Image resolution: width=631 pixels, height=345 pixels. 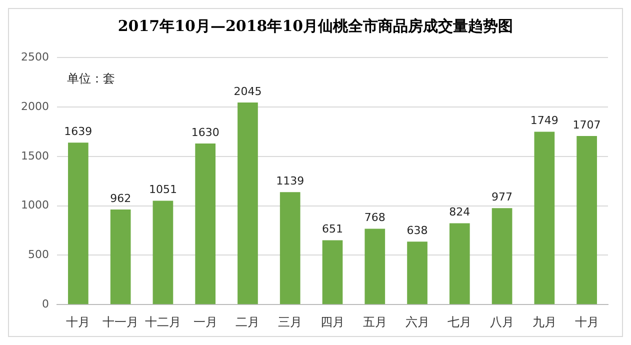 I want to click on annotation: 单位：套, so click(x=90, y=79).